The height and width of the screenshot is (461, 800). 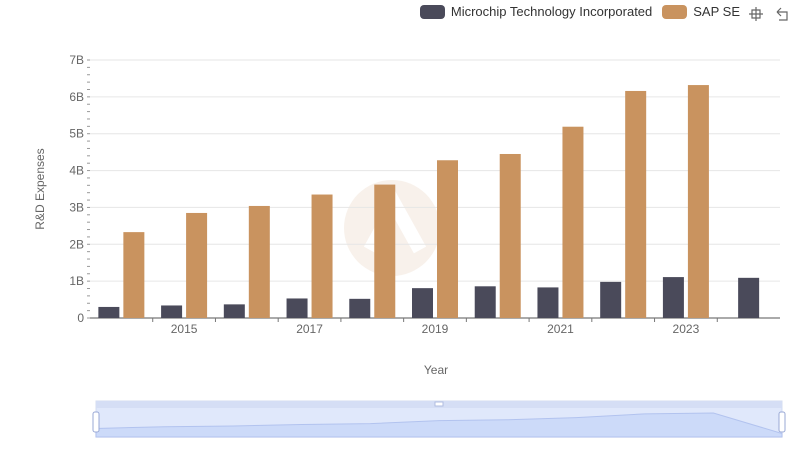 What do you see at coordinates (297, 308) in the screenshot?
I see `bar-microchip-2017` at bounding box center [297, 308].